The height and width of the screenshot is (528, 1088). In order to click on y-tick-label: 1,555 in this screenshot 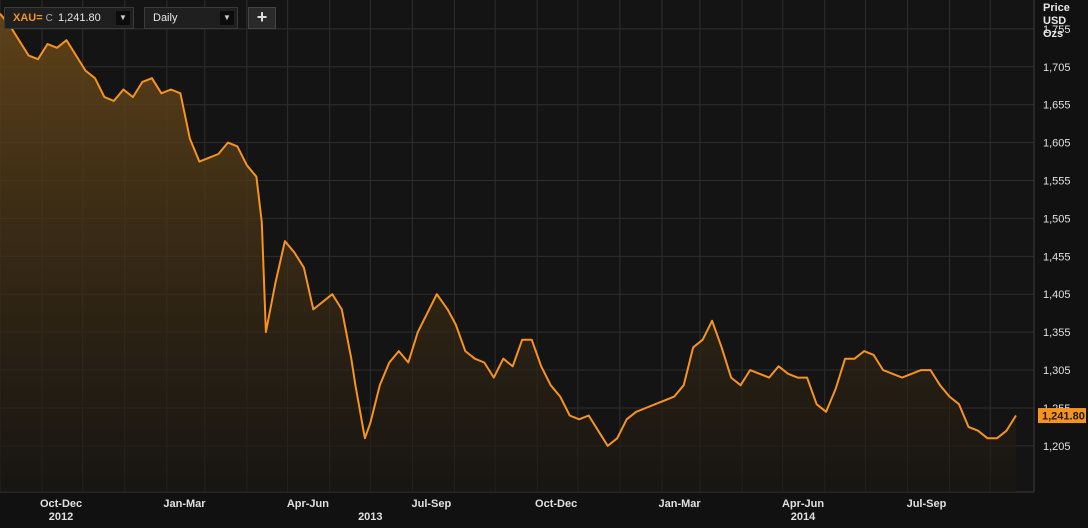, I will do `click(1057, 182)`.